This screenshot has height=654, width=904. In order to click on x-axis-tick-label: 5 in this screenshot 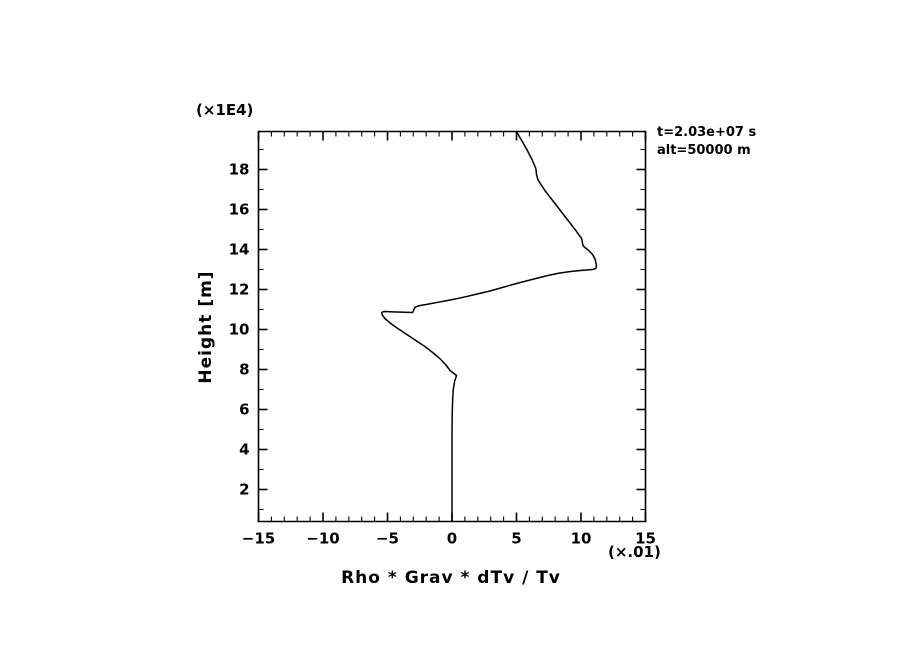, I will do `click(516, 539)`.